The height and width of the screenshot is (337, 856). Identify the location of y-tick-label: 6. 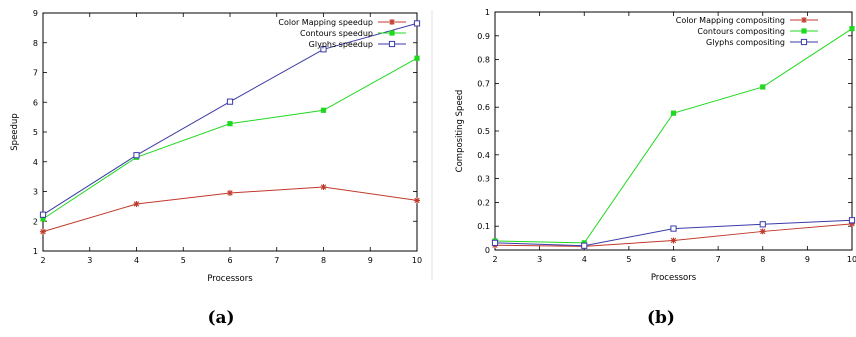
(35, 102).